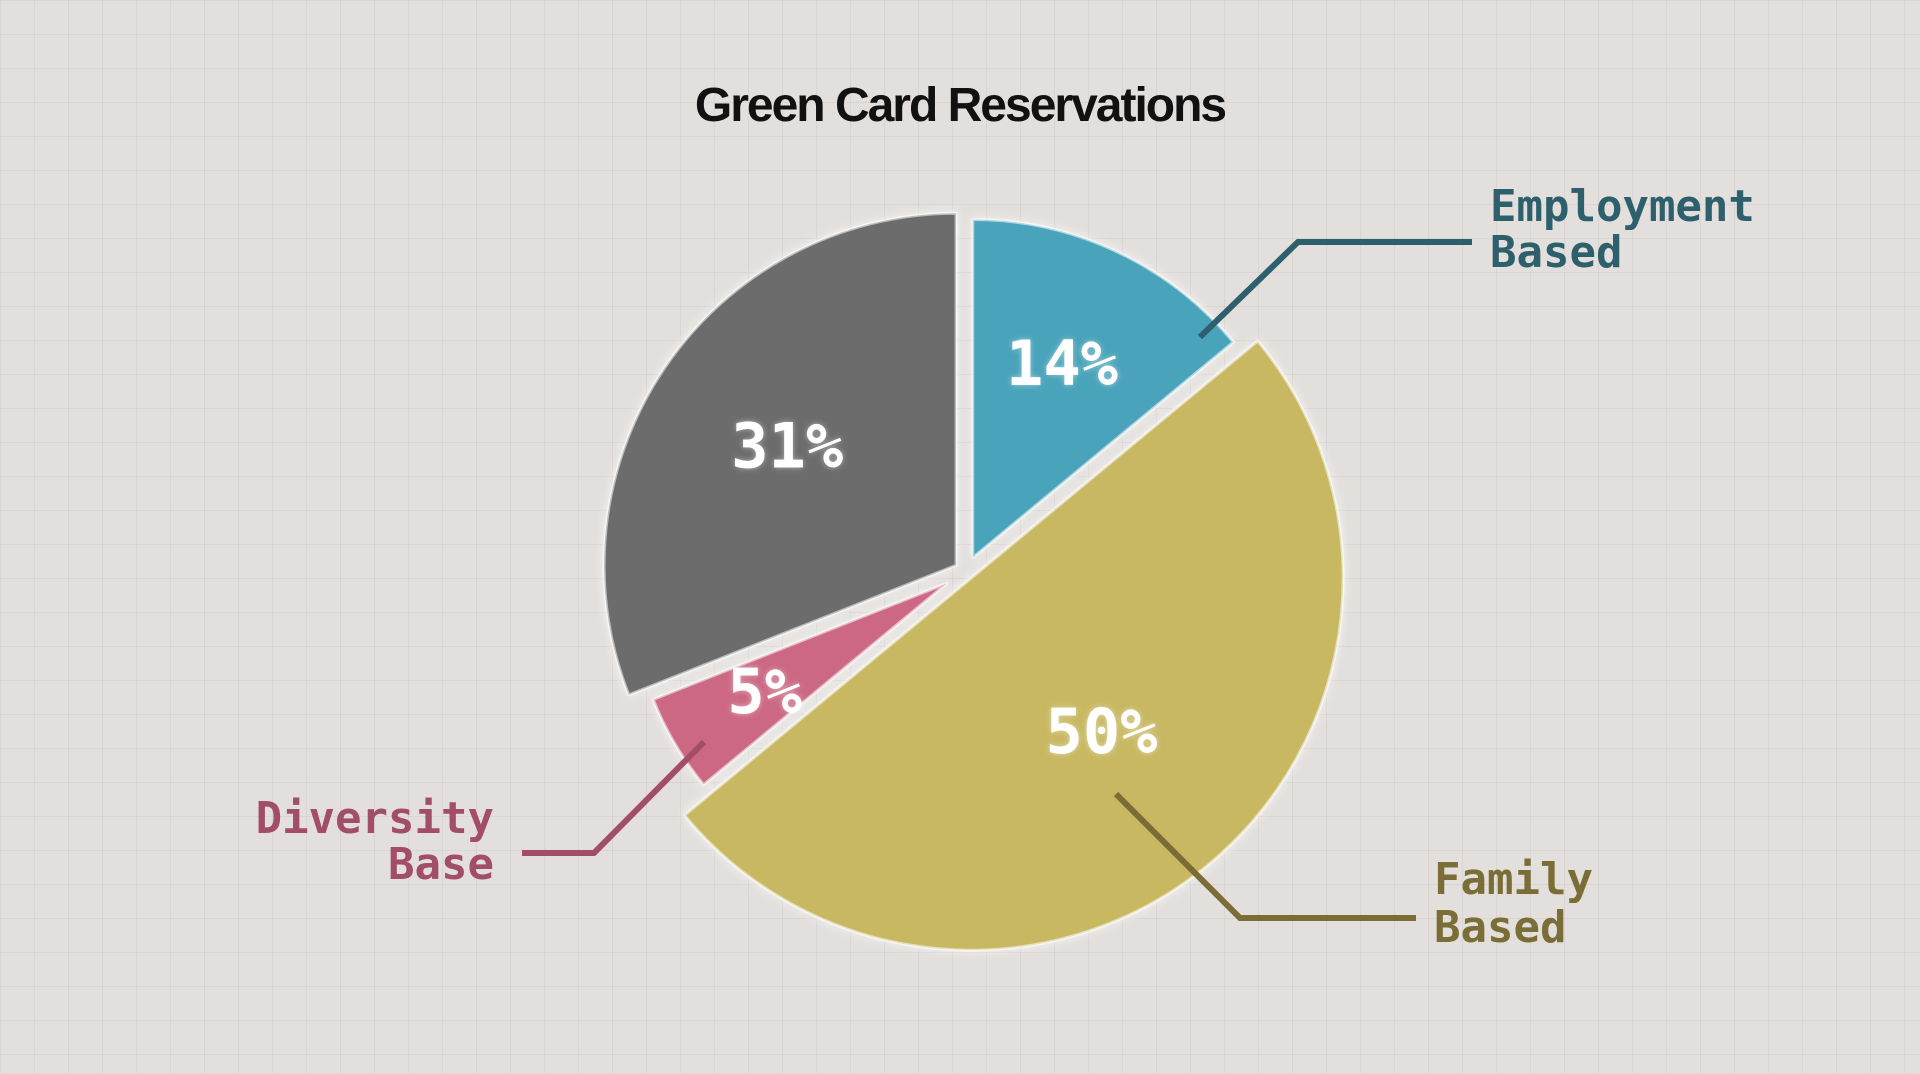  Describe the element at coordinates (1513, 879) in the screenshot. I see `category-label-2-line-1: Family` at that location.